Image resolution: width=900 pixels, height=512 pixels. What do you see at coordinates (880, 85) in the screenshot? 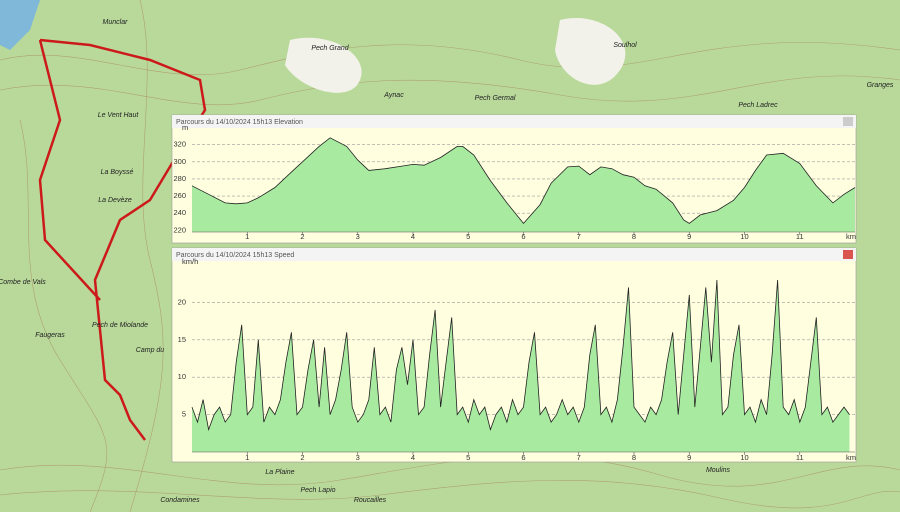
I see `map-label: Granges` at bounding box center [880, 85].